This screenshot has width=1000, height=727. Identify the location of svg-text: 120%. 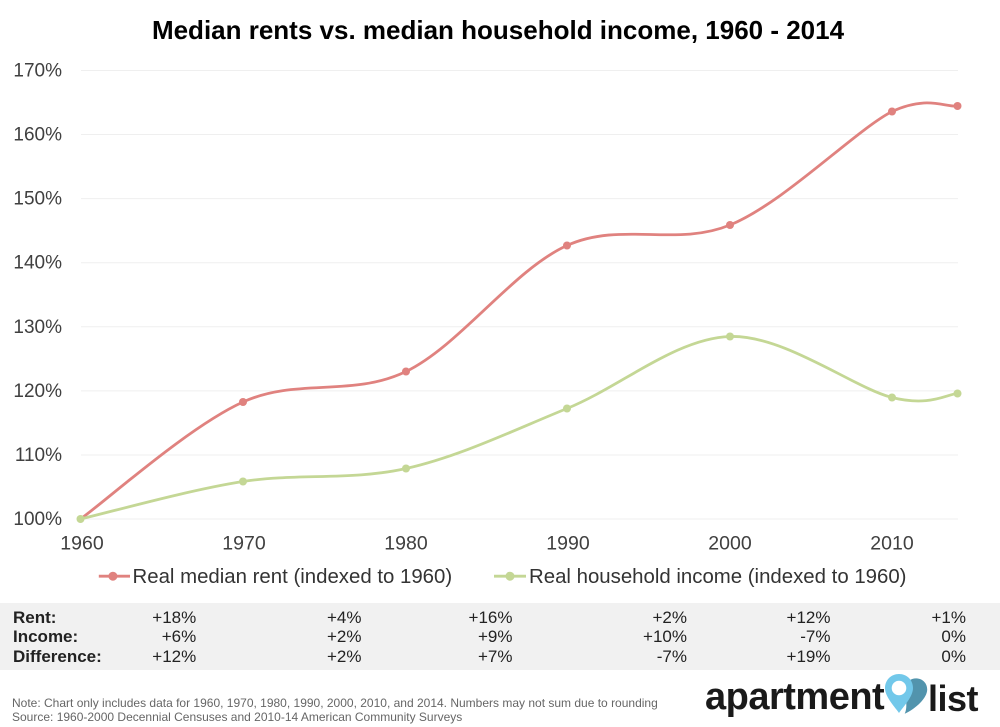
(37, 391).